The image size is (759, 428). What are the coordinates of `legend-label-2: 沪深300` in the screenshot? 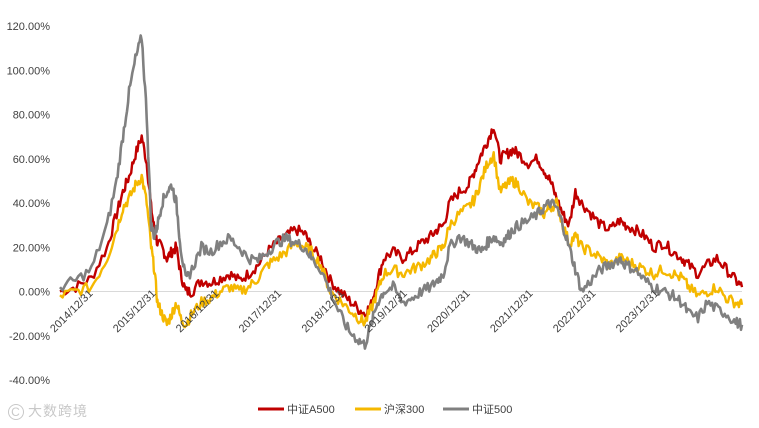 It's located at (404, 409).